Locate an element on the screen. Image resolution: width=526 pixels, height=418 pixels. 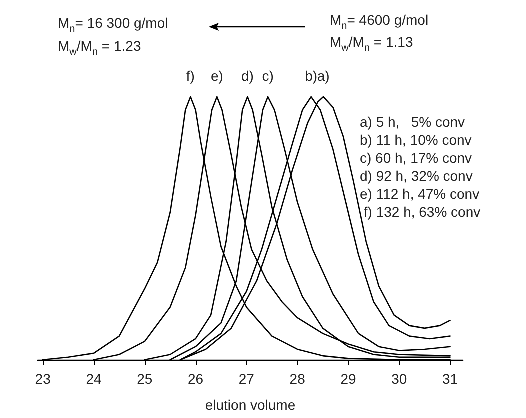
annotation: b) 11 h, 10% conv is located at coordinates (416, 140).